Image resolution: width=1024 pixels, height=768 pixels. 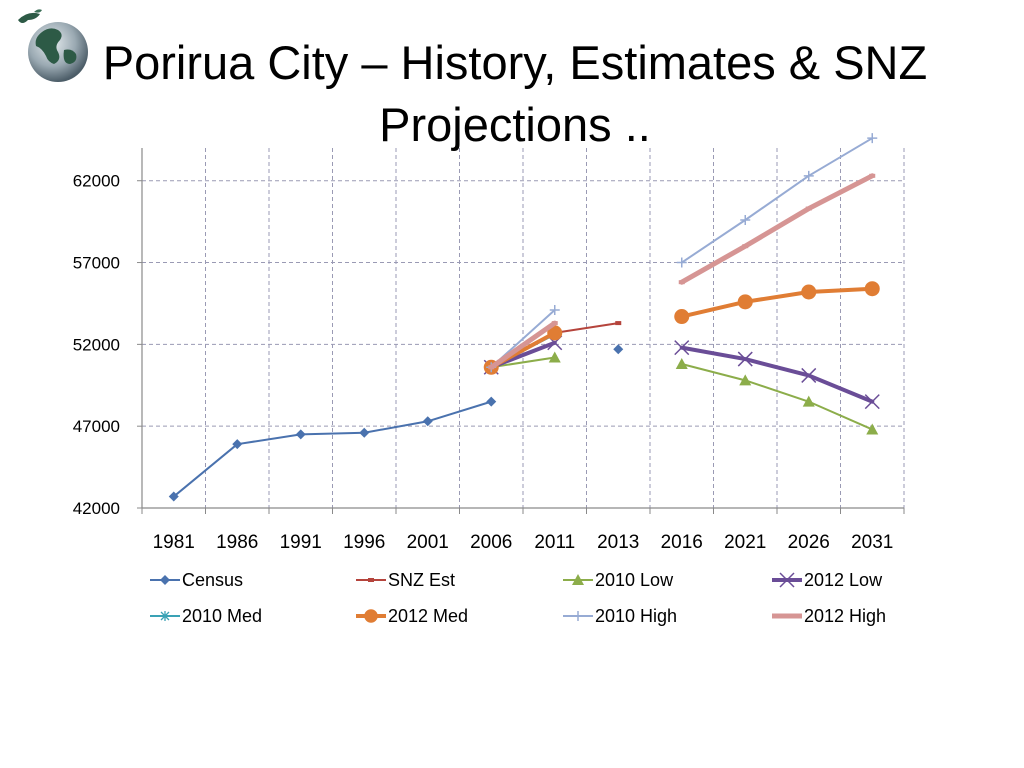 What do you see at coordinates (634, 580) in the screenshot?
I see `legend-label: 2010 Low` at bounding box center [634, 580].